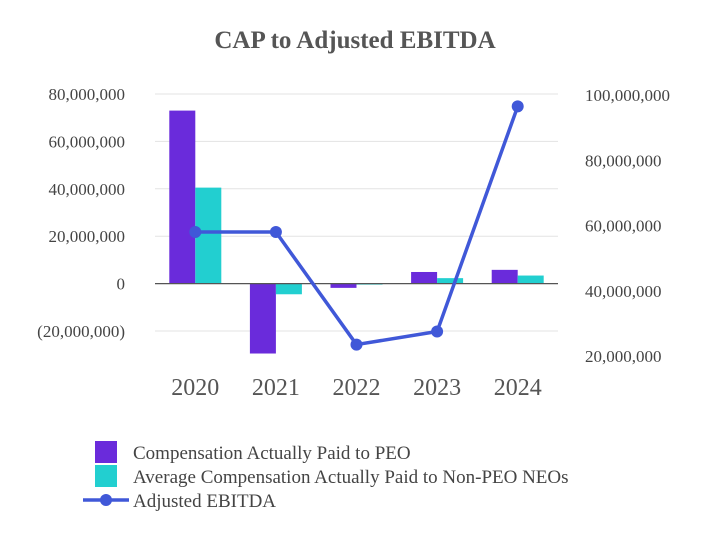  Describe the element at coordinates (504, 276) in the screenshot. I see `bar-peo-2024` at that location.